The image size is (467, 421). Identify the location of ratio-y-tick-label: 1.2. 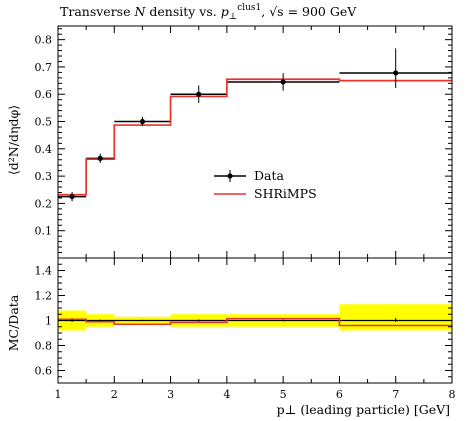
(44, 296).